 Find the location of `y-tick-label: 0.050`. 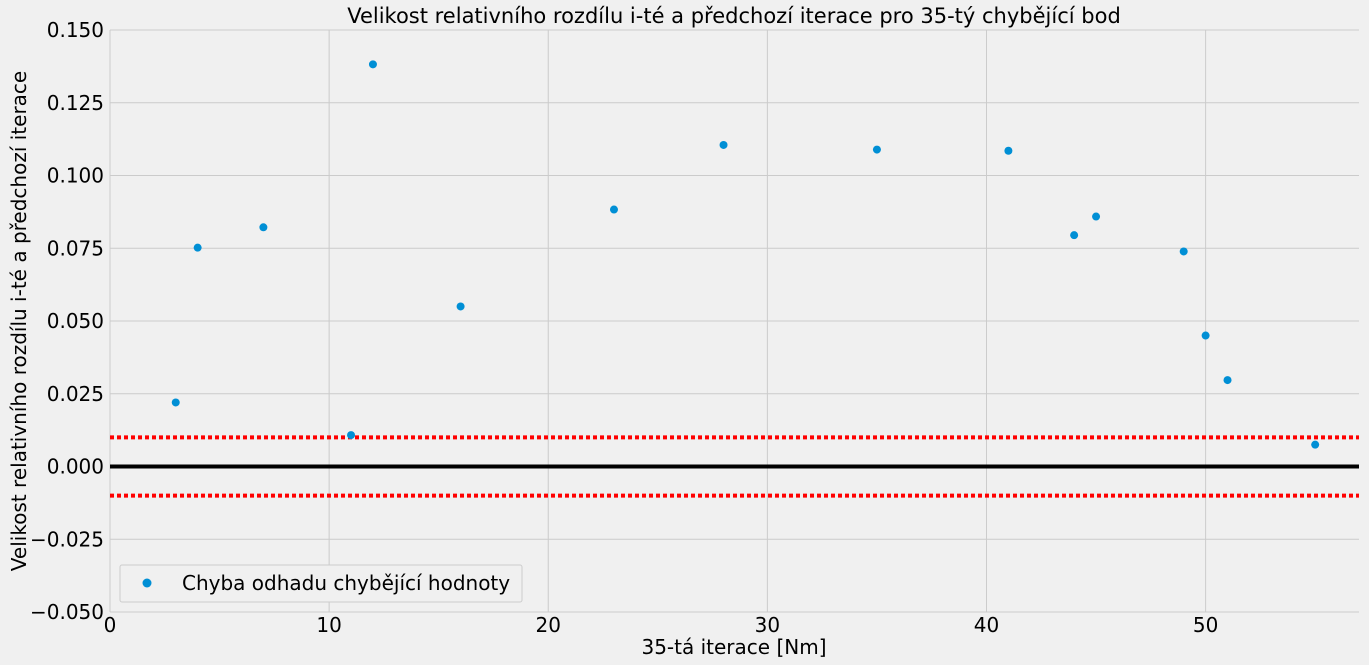

y-tick-label: 0.050 is located at coordinates (75, 321).